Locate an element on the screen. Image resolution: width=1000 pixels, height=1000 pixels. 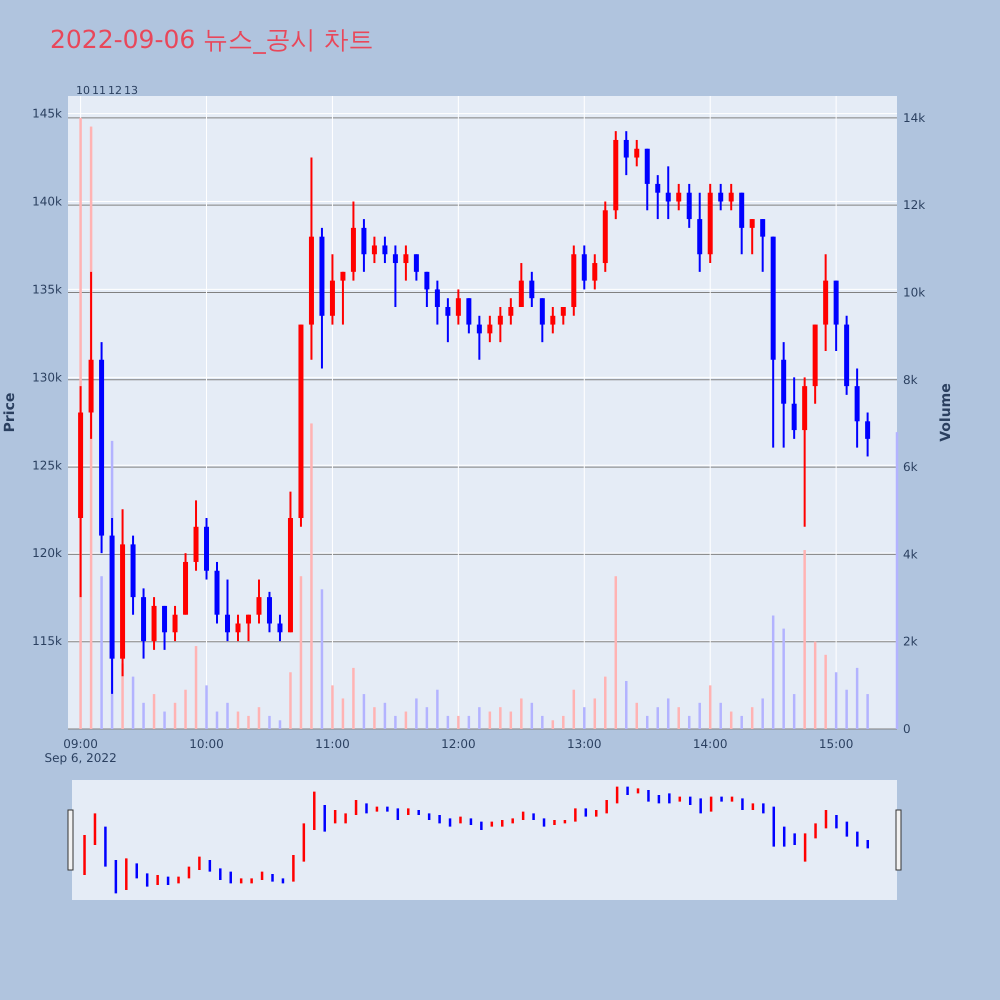
annotation: 13 is located at coordinates (131, 90).